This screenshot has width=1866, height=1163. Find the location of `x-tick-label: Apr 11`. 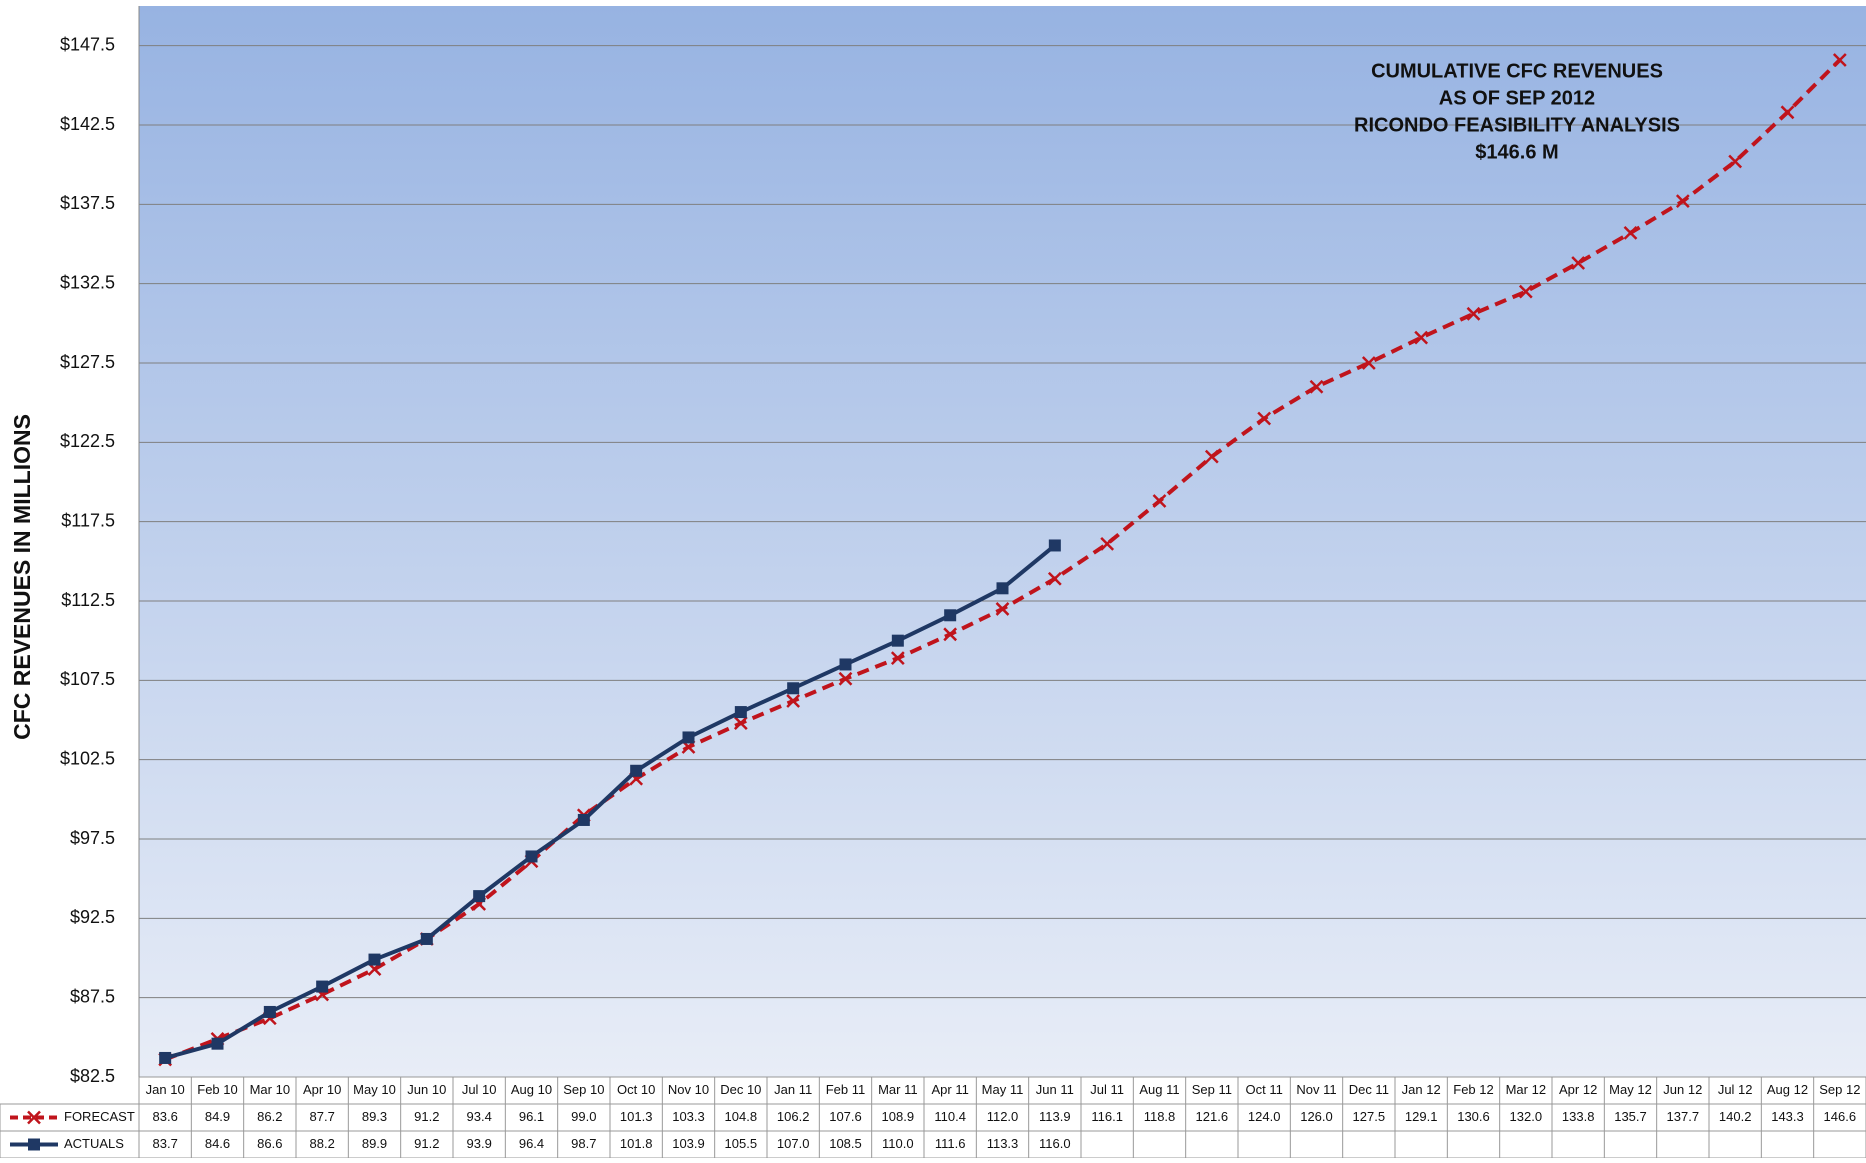

x-tick-label: Apr 11 is located at coordinates (949, 1089).